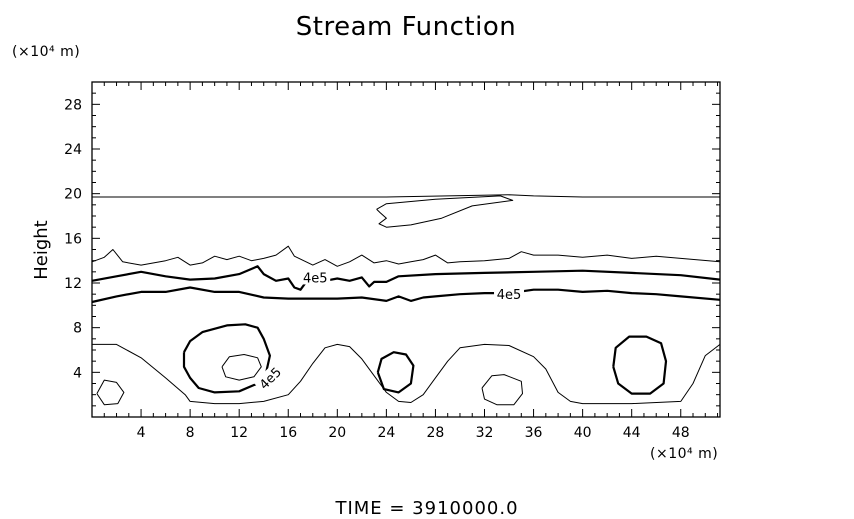 The image size is (854, 519). Describe the element at coordinates (77, 329) in the screenshot. I see `y-tick-label: 8` at that location.